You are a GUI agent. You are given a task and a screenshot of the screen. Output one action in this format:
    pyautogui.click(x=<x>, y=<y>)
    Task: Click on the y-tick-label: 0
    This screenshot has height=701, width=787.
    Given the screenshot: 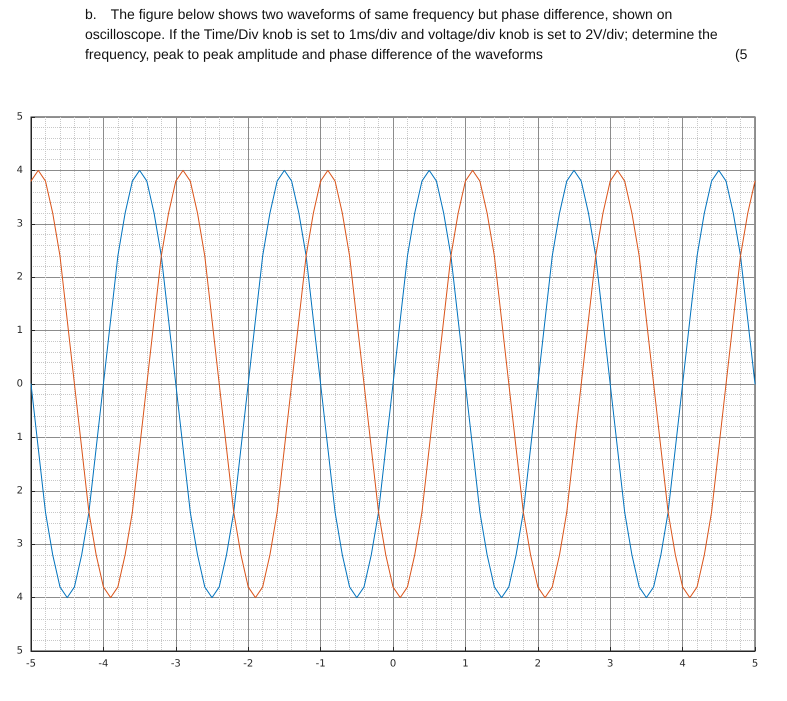 What is the action you would take?
    pyautogui.click(x=19, y=384)
    